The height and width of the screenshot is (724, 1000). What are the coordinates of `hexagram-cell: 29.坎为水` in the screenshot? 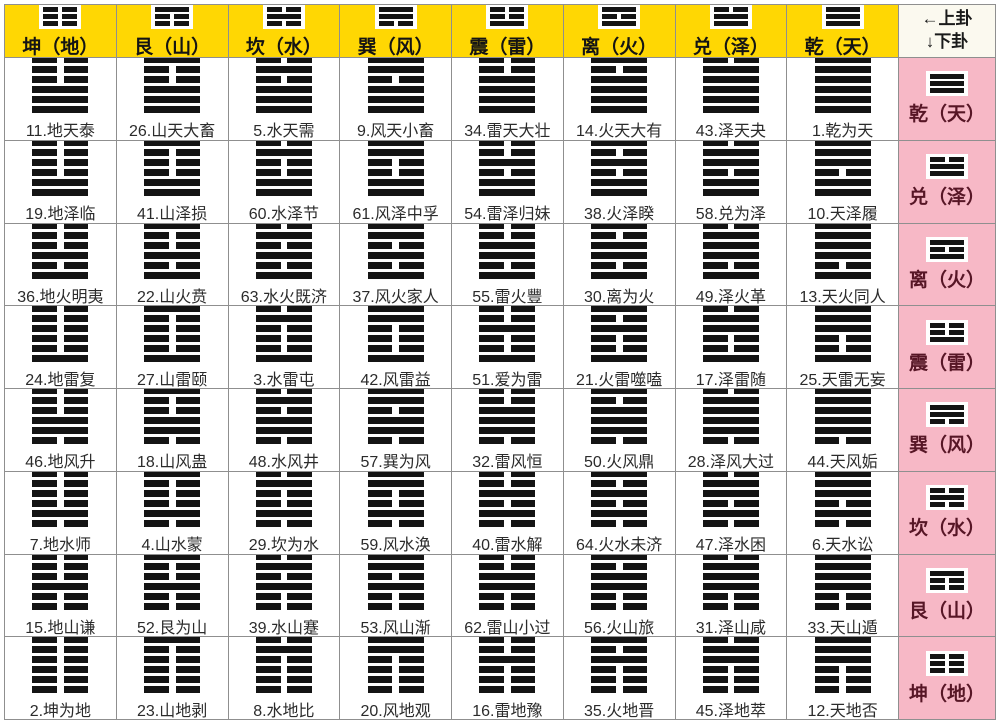 It's located at (284, 512).